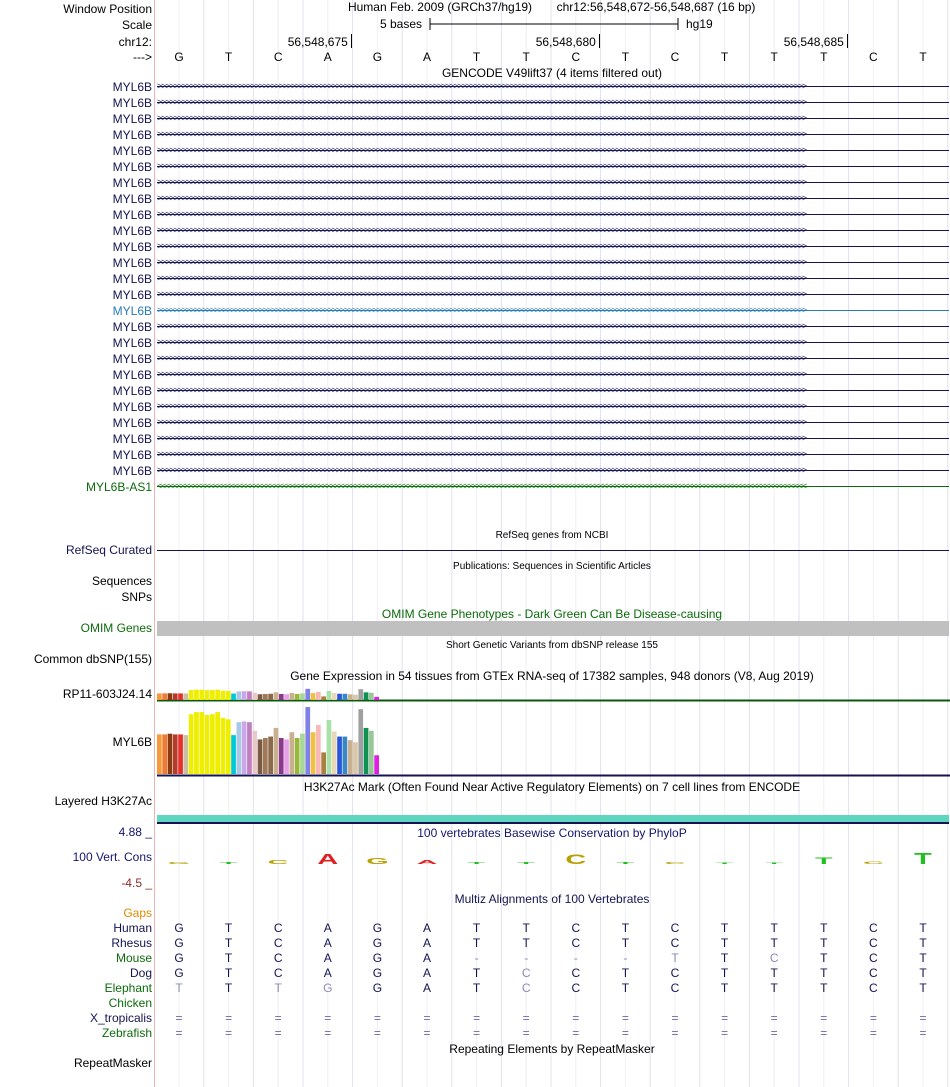  What do you see at coordinates (130, 1003) in the screenshot?
I see `species-label-chicken: Chicken` at bounding box center [130, 1003].